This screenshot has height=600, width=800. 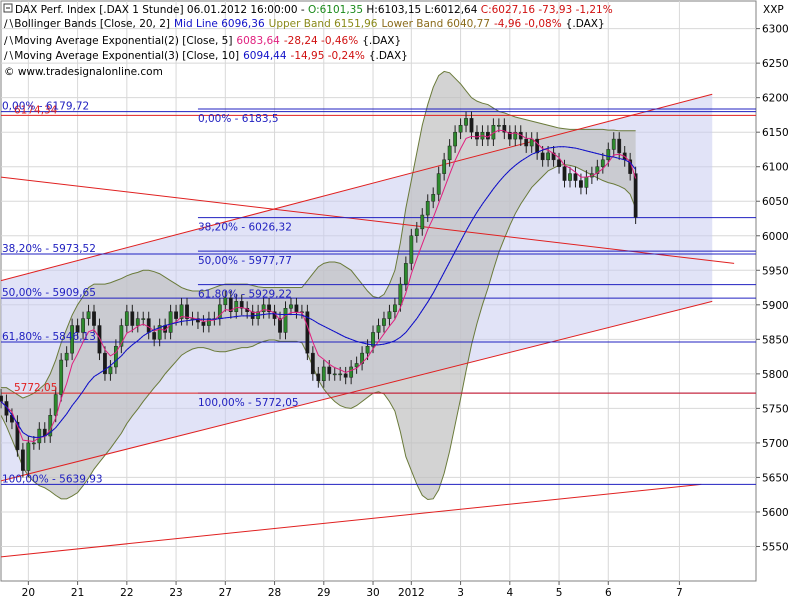 I want to click on ema2-suffix: {.DAX}, so click(x=388, y=56).